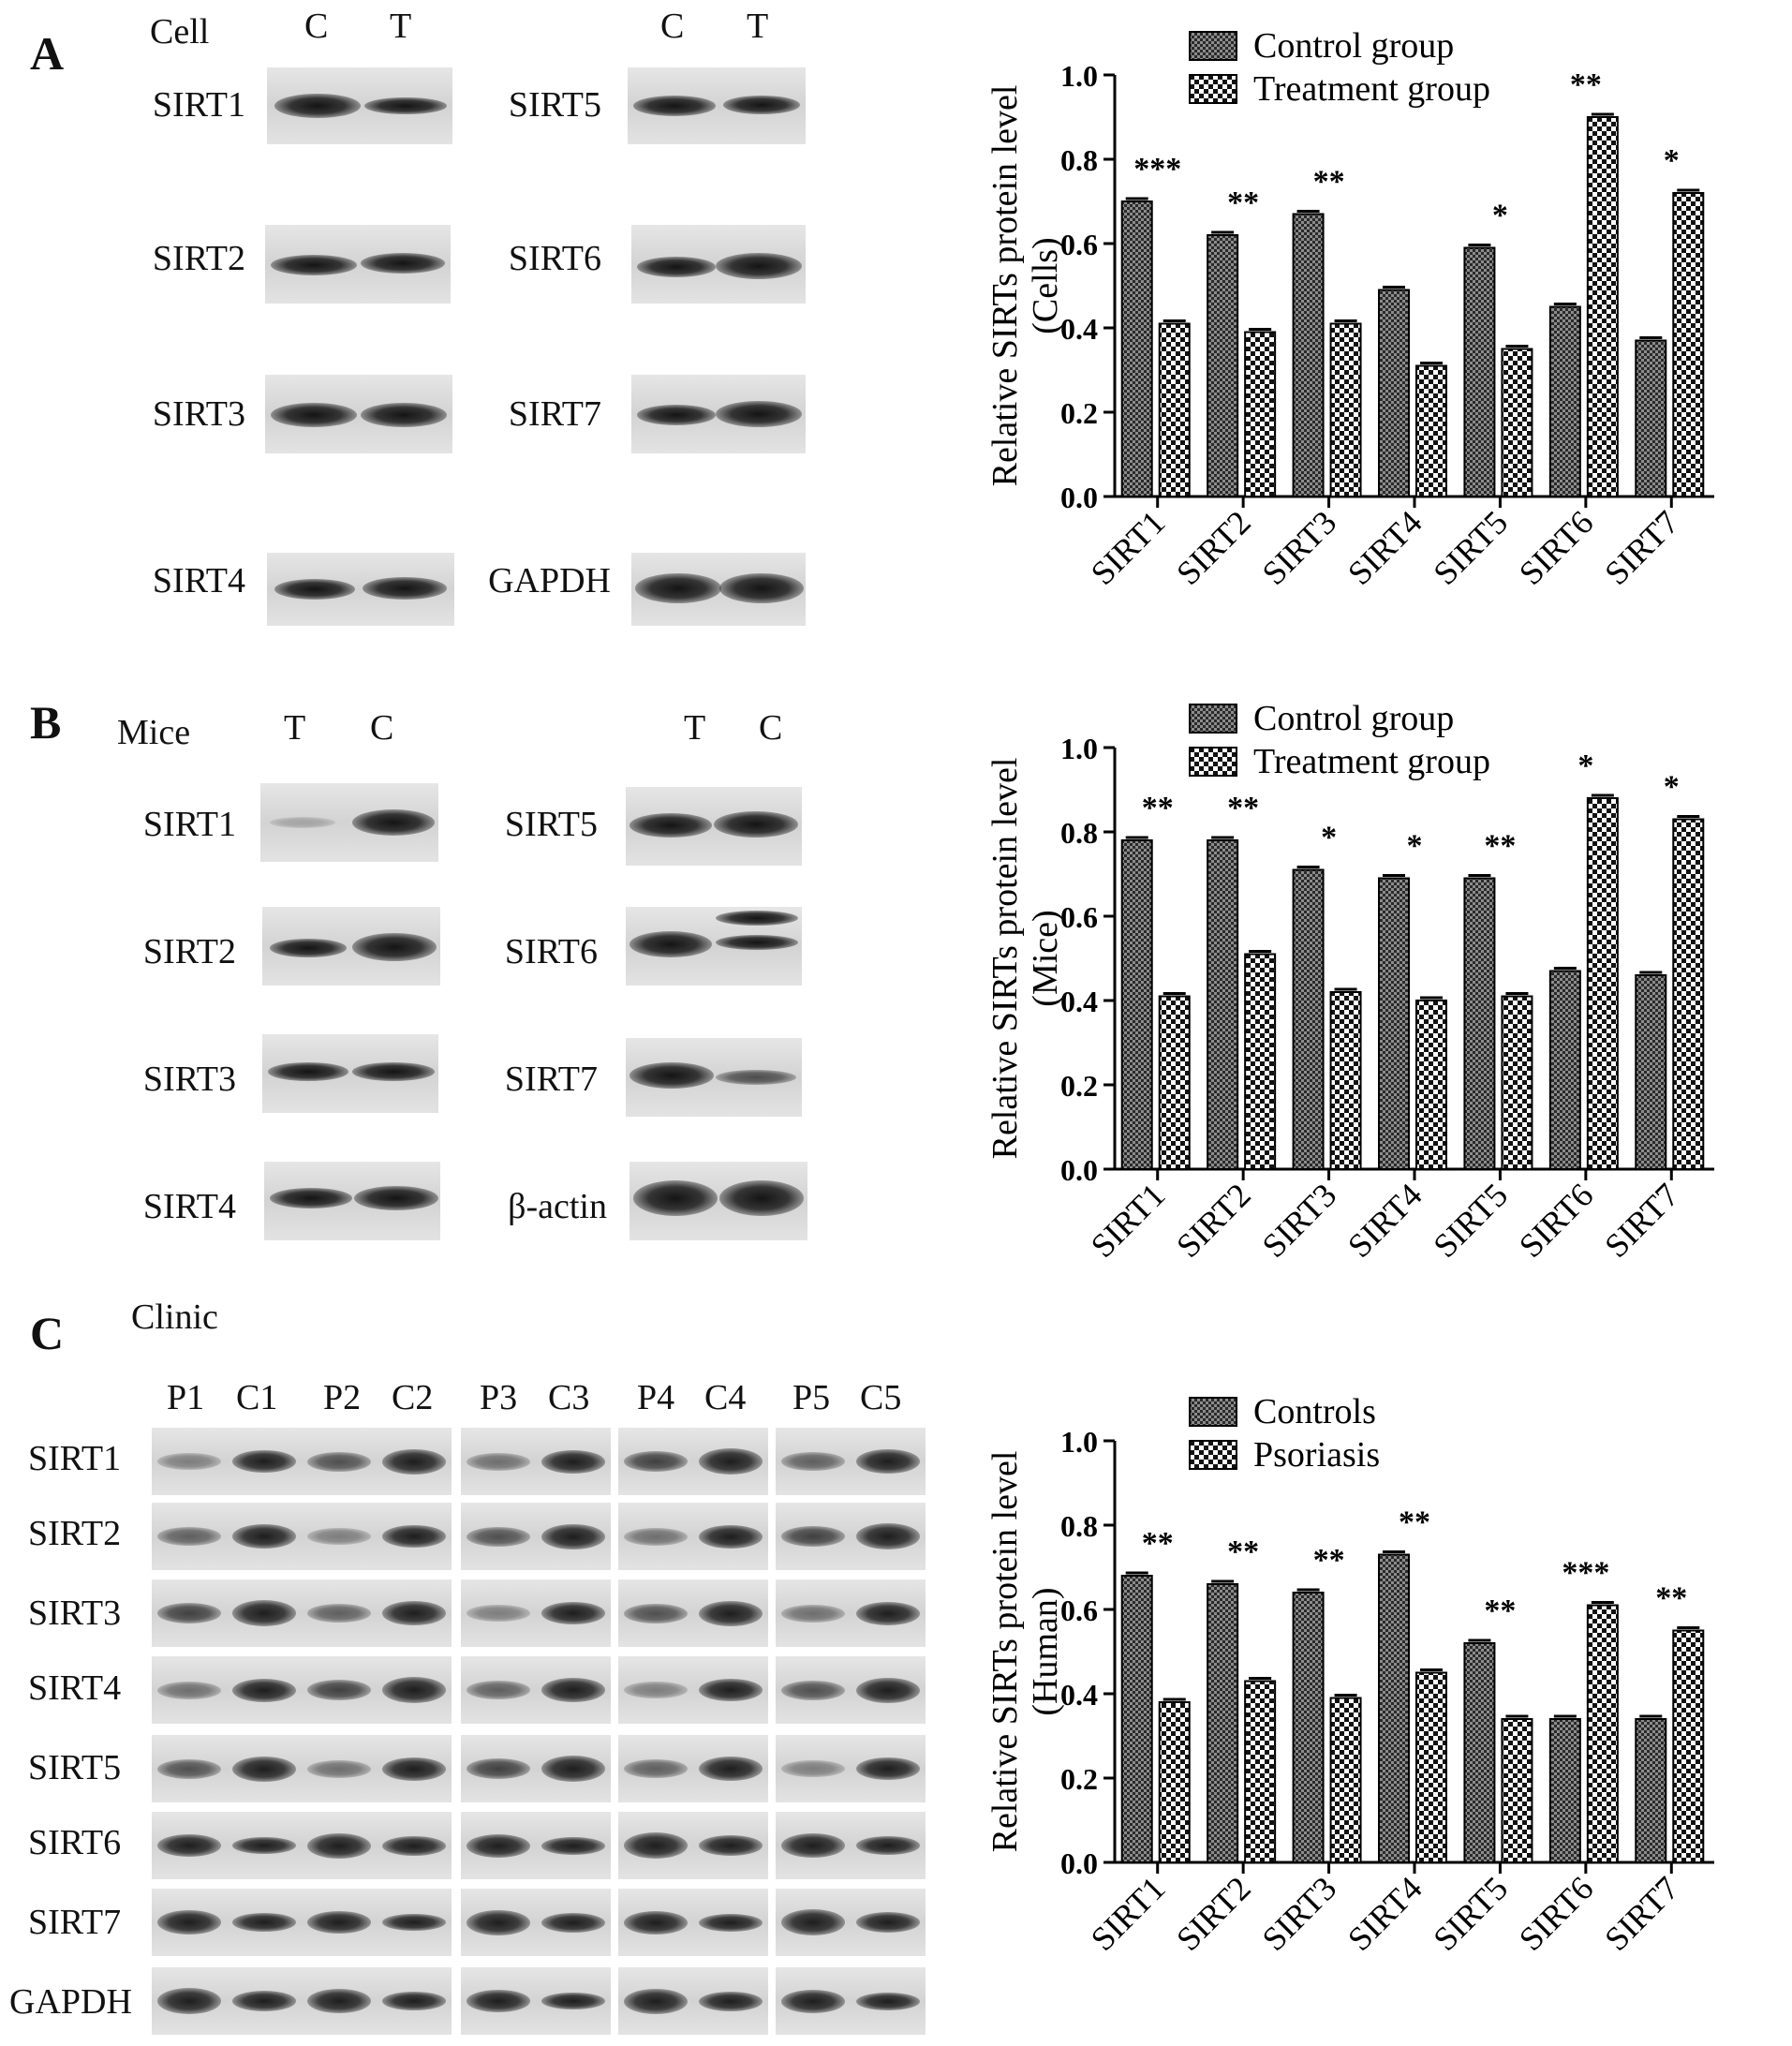  I want to click on blot-label-b-right-4: β-actin, so click(557, 1206).